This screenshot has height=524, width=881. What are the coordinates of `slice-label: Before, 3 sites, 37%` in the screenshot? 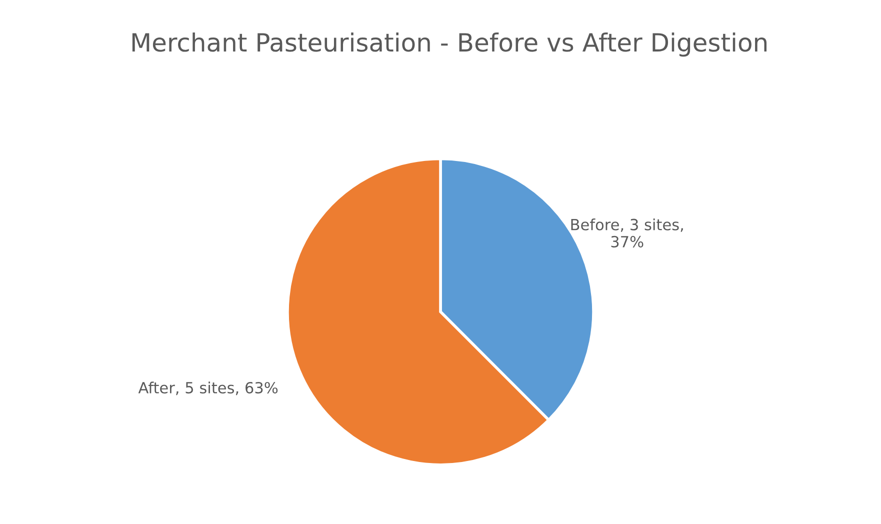 It's located at (627, 233).